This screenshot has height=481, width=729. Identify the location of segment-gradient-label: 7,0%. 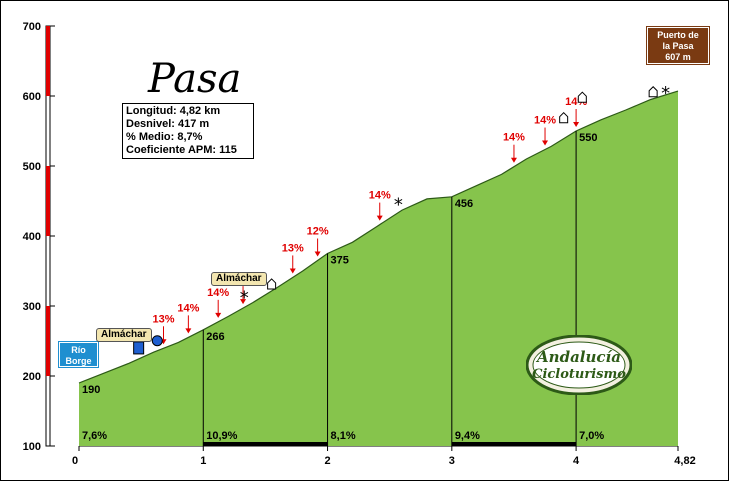
(591, 436).